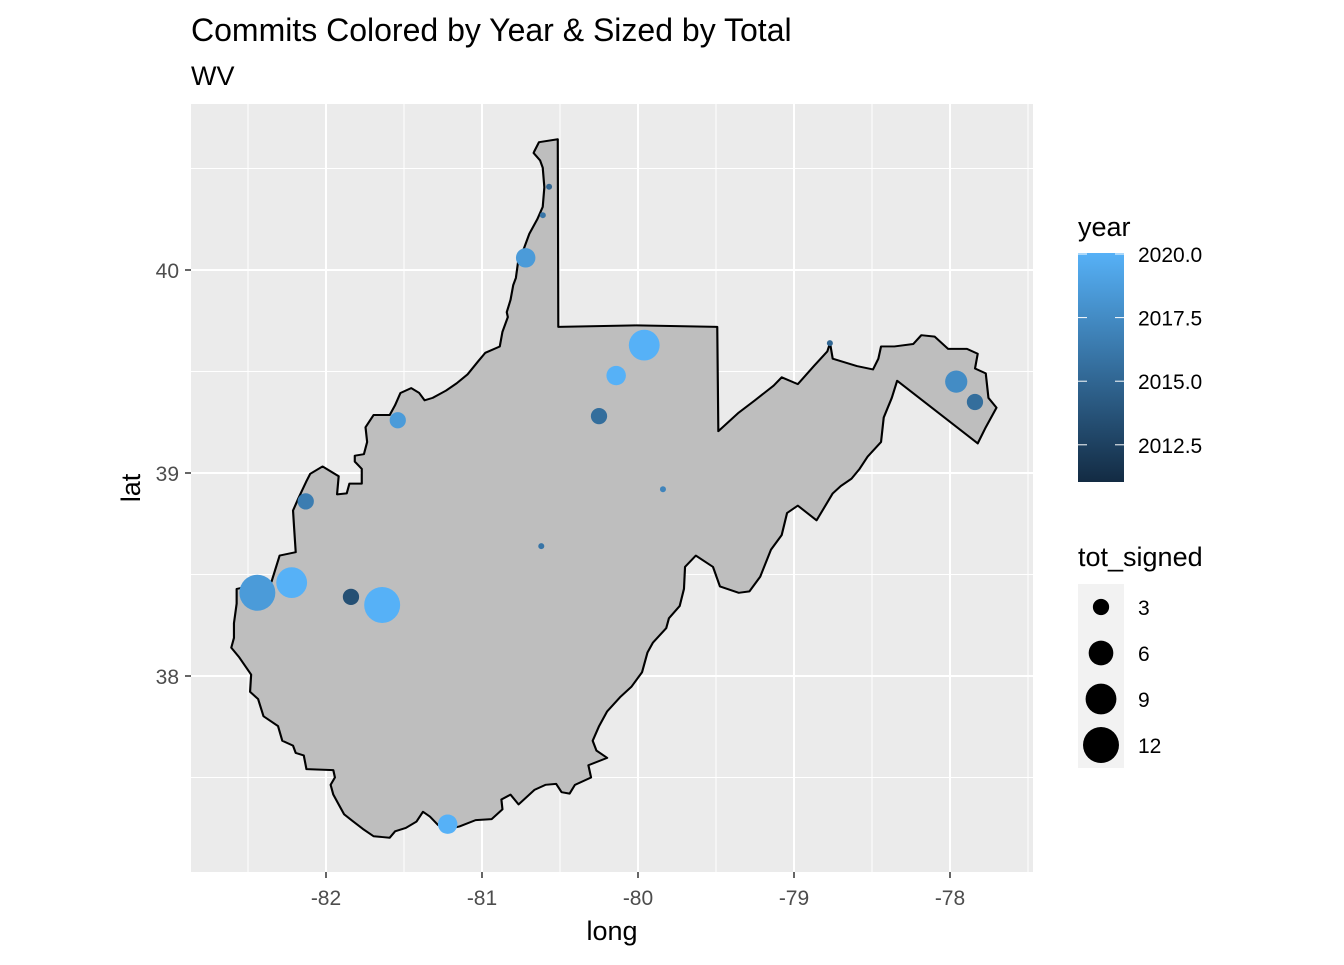  What do you see at coordinates (794, 898) in the screenshot?
I see `x-tick-label: -79` at bounding box center [794, 898].